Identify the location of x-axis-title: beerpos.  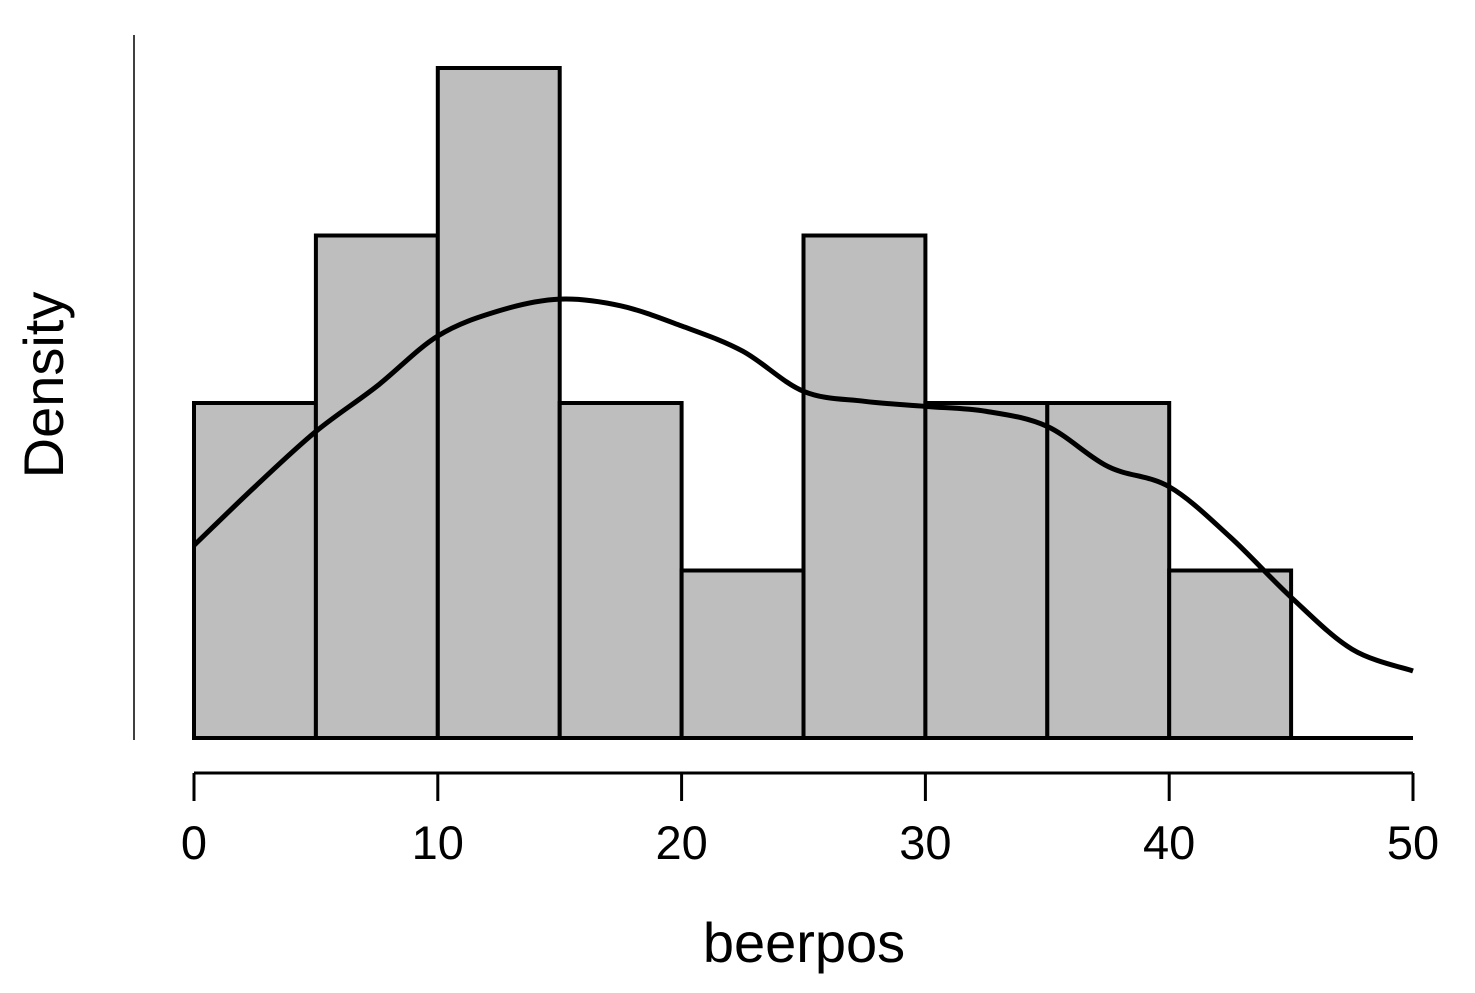
(804, 942).